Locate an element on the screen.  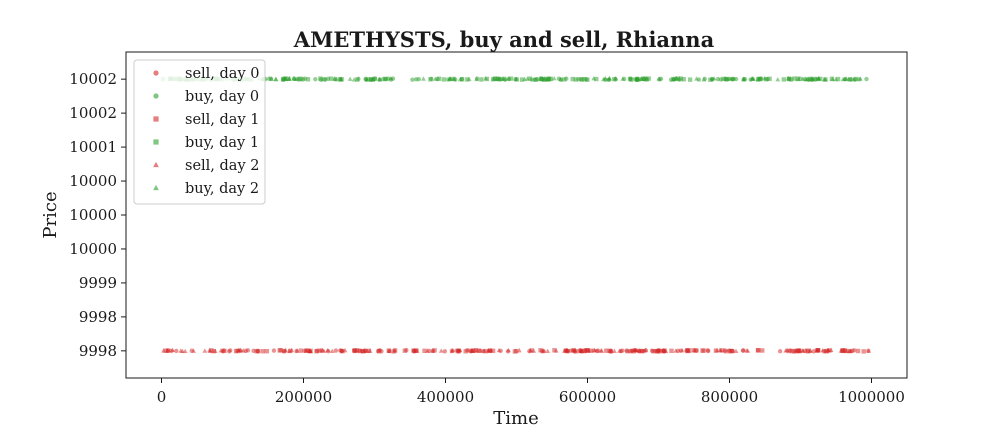
legend-label: sell, day 0 is located at coordinates (222, 74).